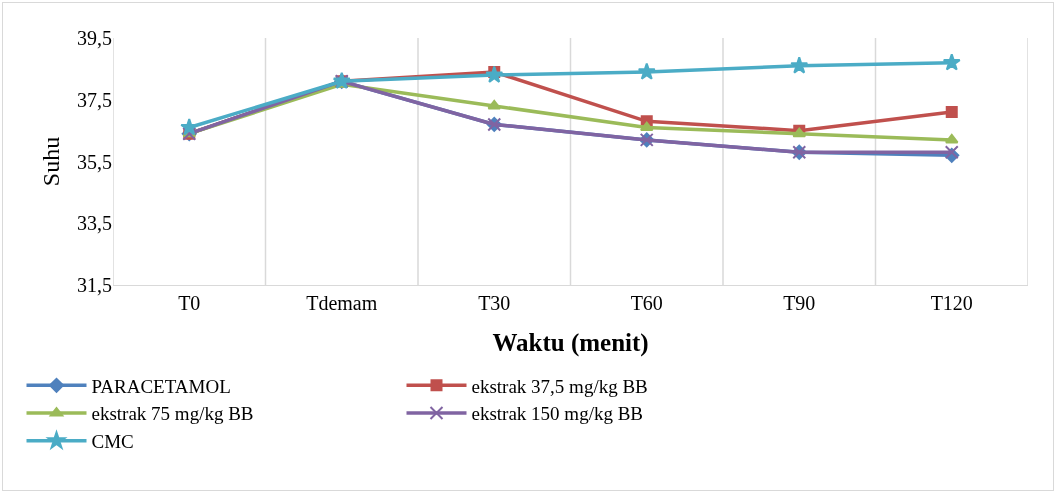 This screenshot has height=493, width=1056. Describe the element at coordinates (342, 303) in the screenshot. I see `x-tick-label: Tdemam` at that location.